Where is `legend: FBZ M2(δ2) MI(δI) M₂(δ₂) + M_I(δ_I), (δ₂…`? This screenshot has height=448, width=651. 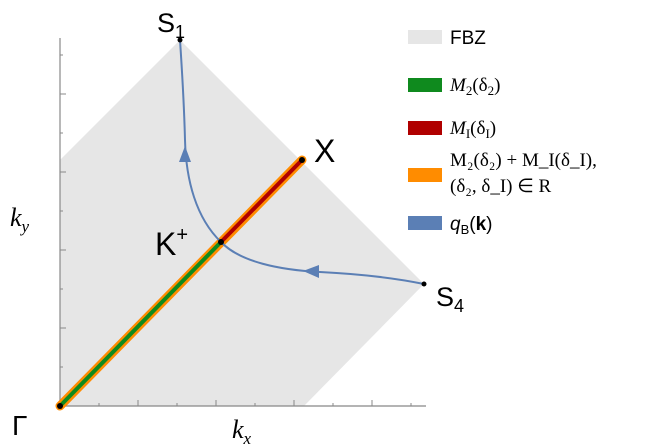
legend: FBZ M2(δ2) MI(δI) M₂(δ₂) + M_I(δ_I), (δ₂… is located at coordinates (502, 132).